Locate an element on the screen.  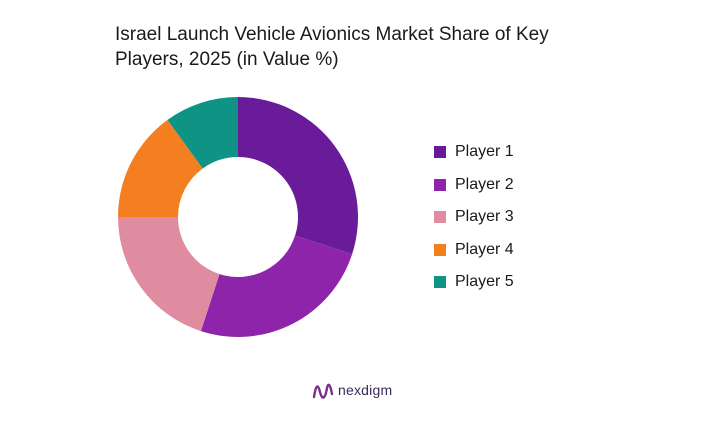
chart-legend: Player 1 Player 2 Player 3 Player 4 Player 5 is located at coordinates (534, 222).